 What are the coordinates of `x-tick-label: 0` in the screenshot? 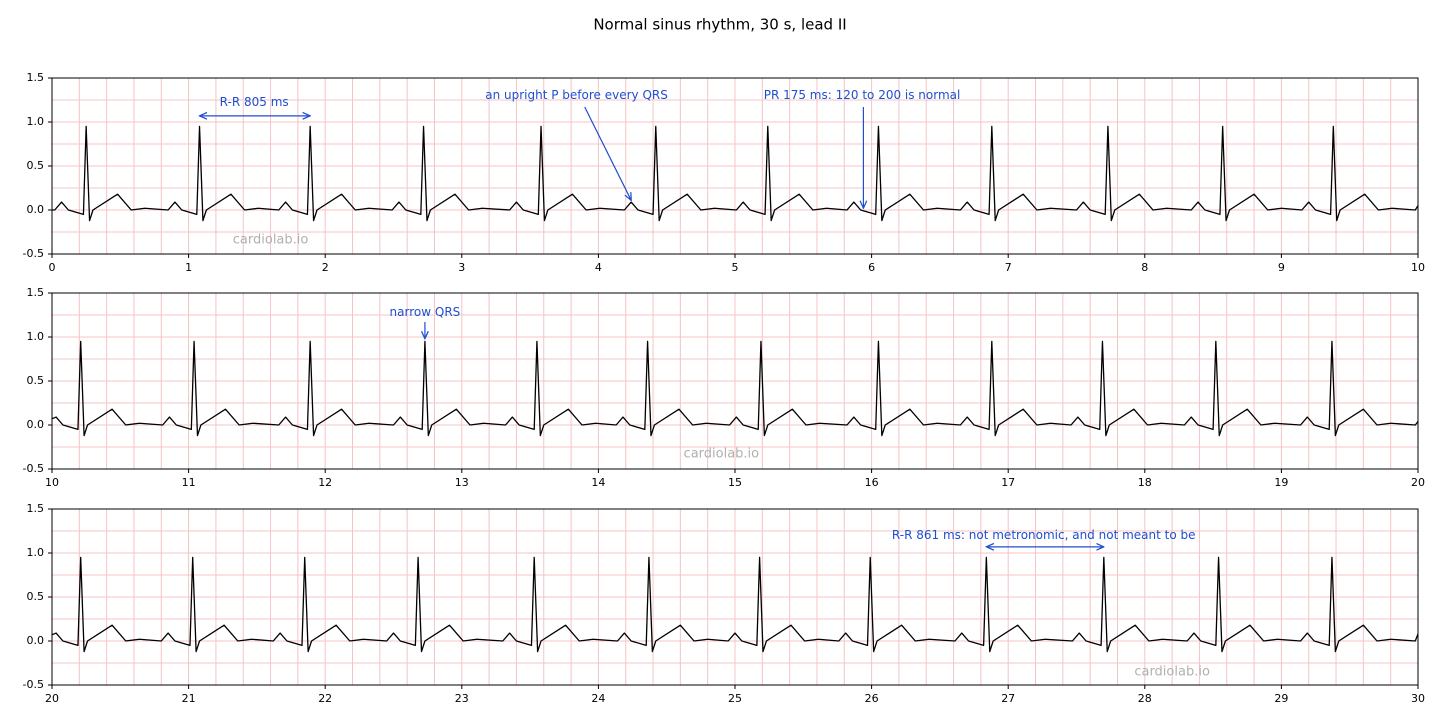 It's located at (52, 267).